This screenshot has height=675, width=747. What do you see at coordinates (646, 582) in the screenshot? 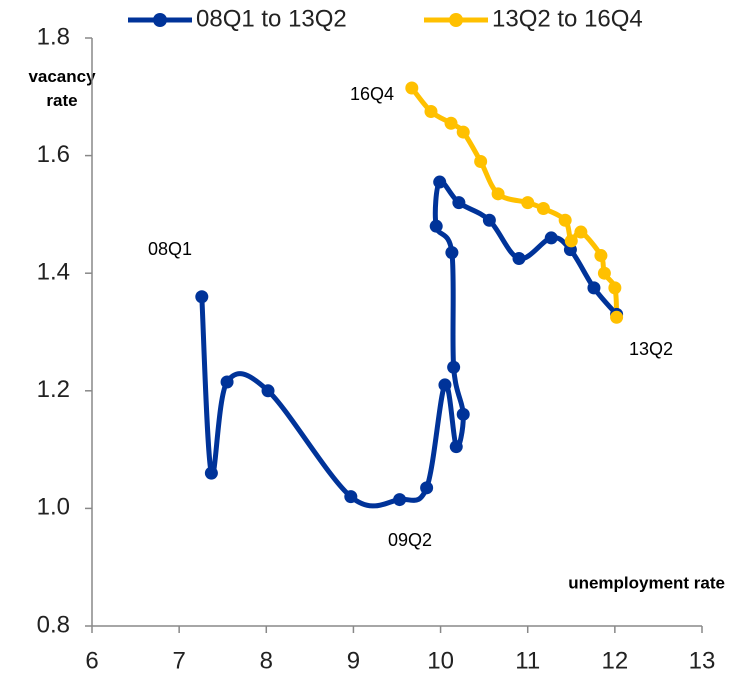
I see `x-axis-label: unemployment rate` at bounding box center [646, 582].